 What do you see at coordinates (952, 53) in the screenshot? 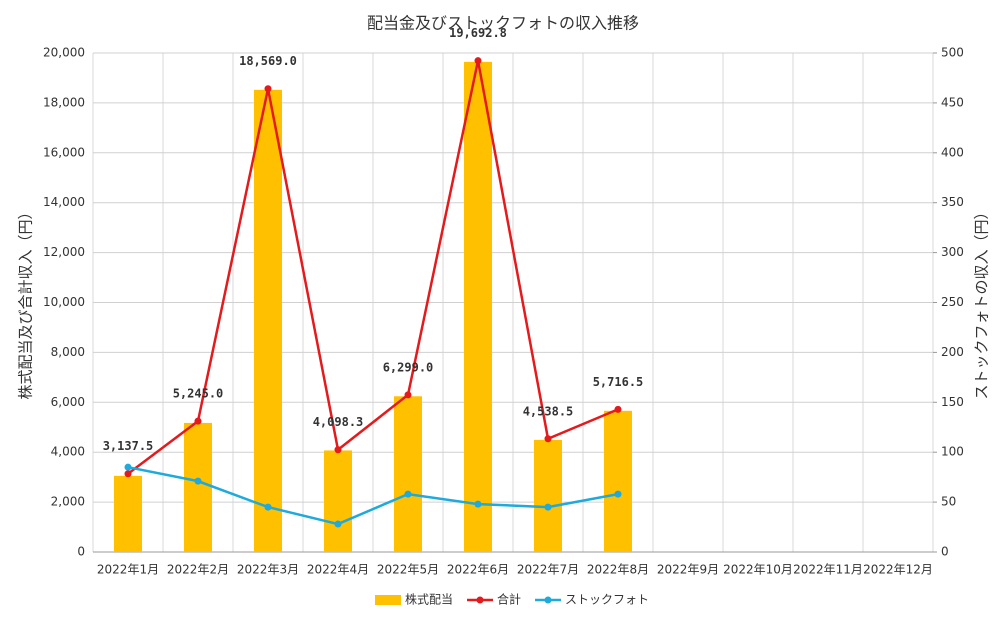
I see `y2-tick-label: 500` at bounding box center [952, 53].